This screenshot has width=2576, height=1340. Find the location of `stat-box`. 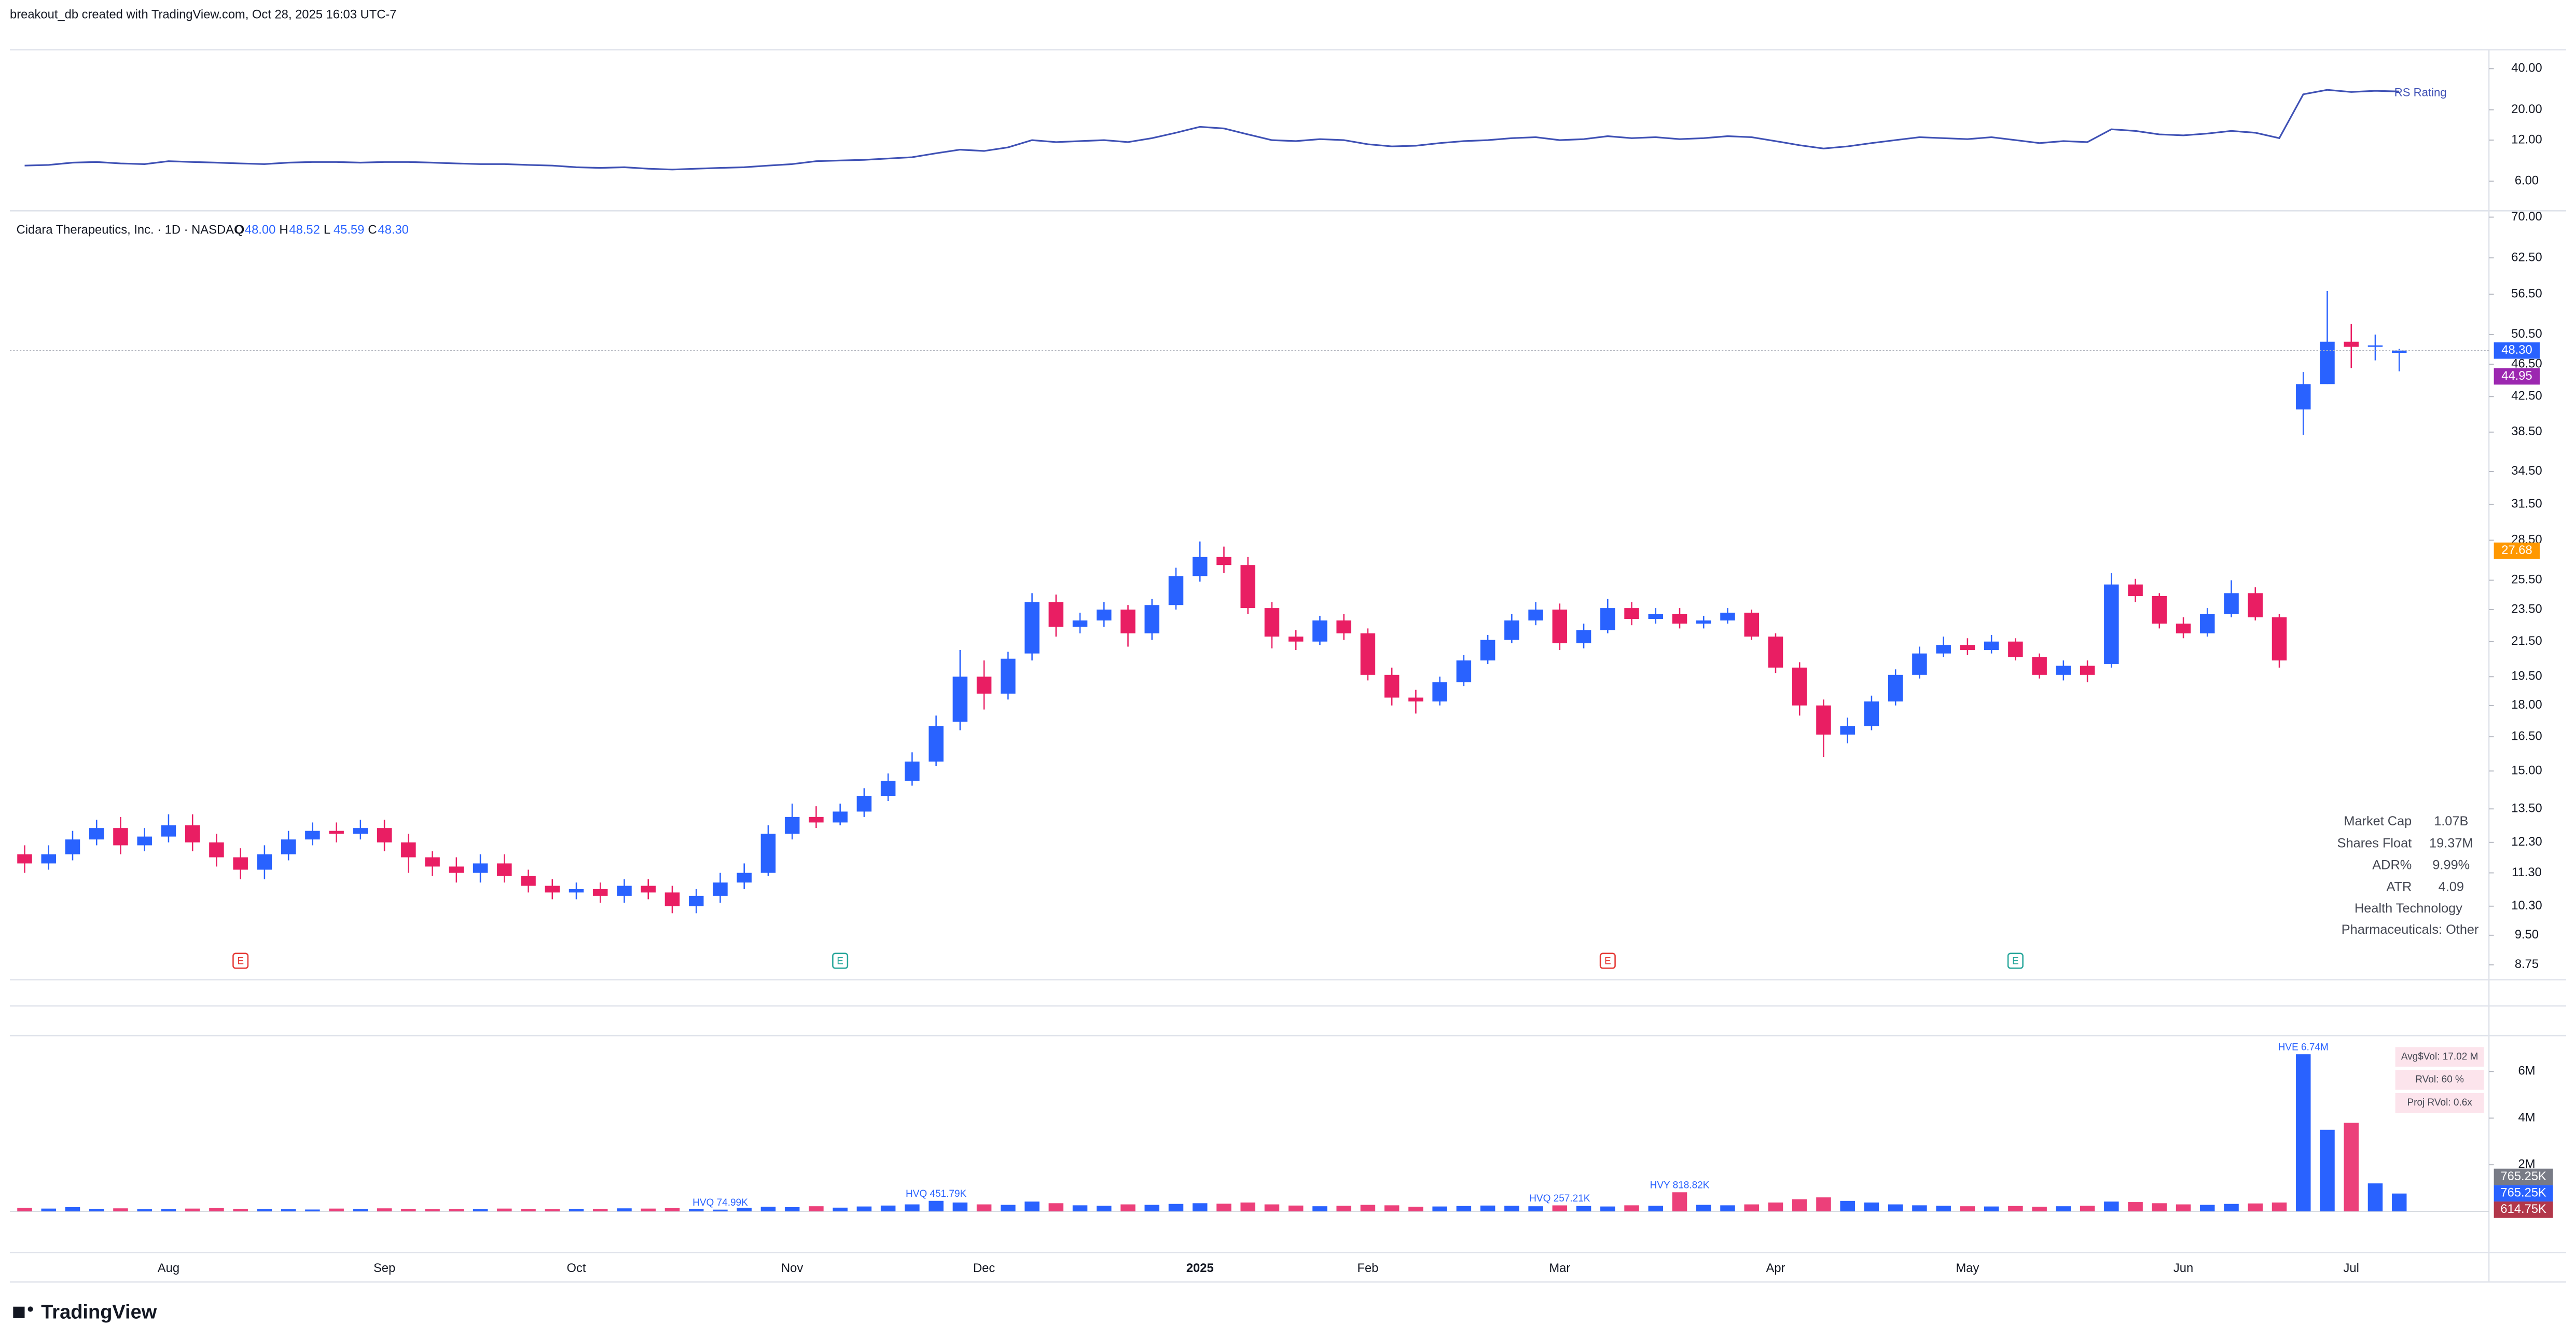

stat-box is located at coordinates (2439, 1080).